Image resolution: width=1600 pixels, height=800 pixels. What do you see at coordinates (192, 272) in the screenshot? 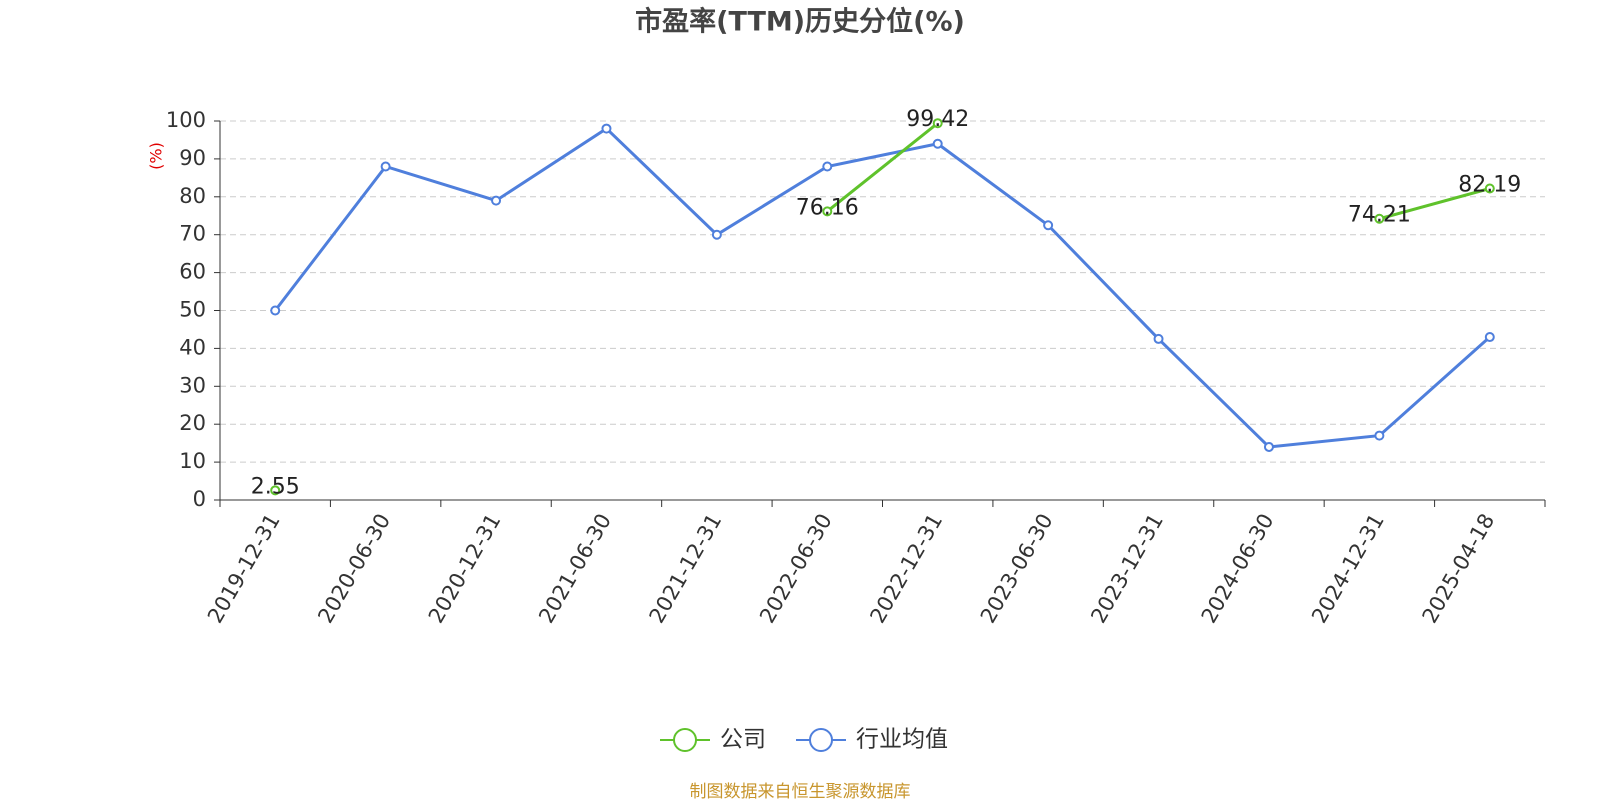
I see `y-tick-label: 60` at bounding box center [192, 272].